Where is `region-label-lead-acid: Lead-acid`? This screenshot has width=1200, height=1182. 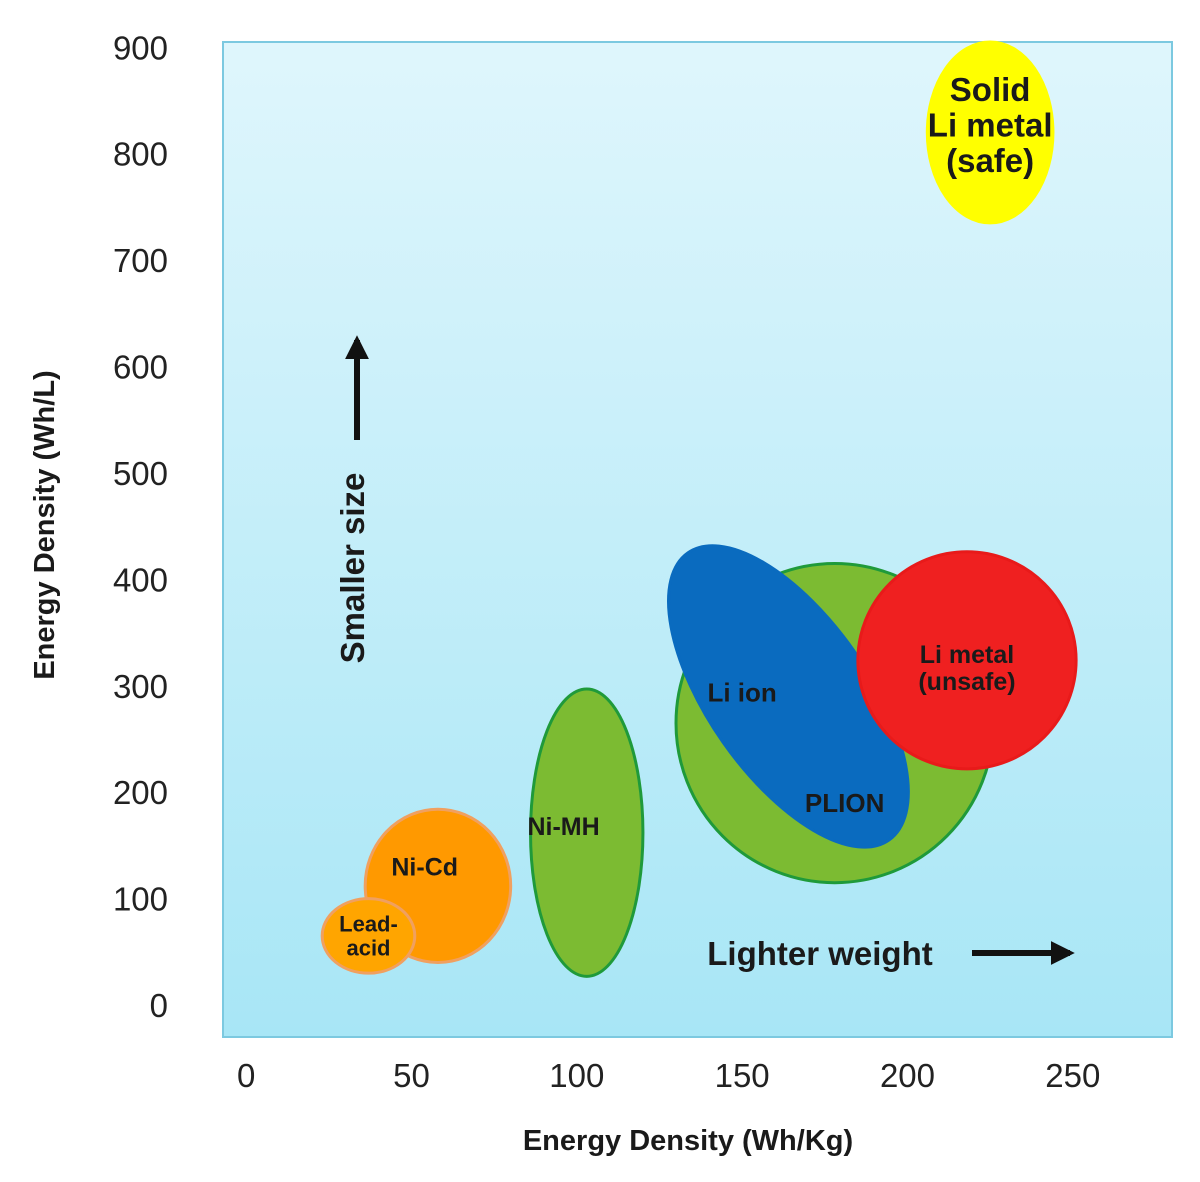
region-label-lead-acid: Lead-acid is located at coordinates (368, 936).